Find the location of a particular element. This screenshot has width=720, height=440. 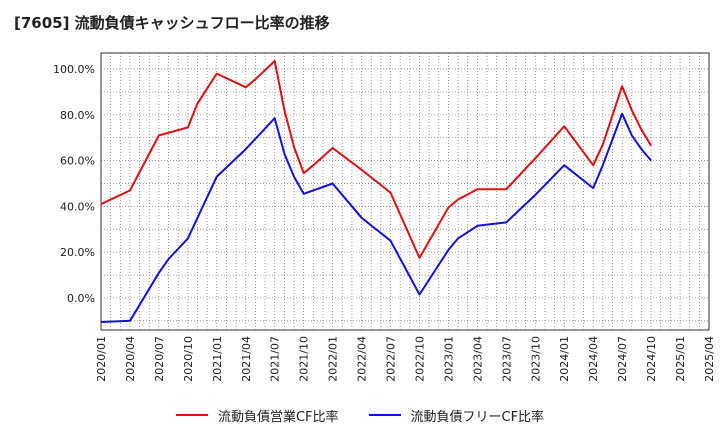

x-tick-label: 2023/04 is located at coordinates (477, 359).